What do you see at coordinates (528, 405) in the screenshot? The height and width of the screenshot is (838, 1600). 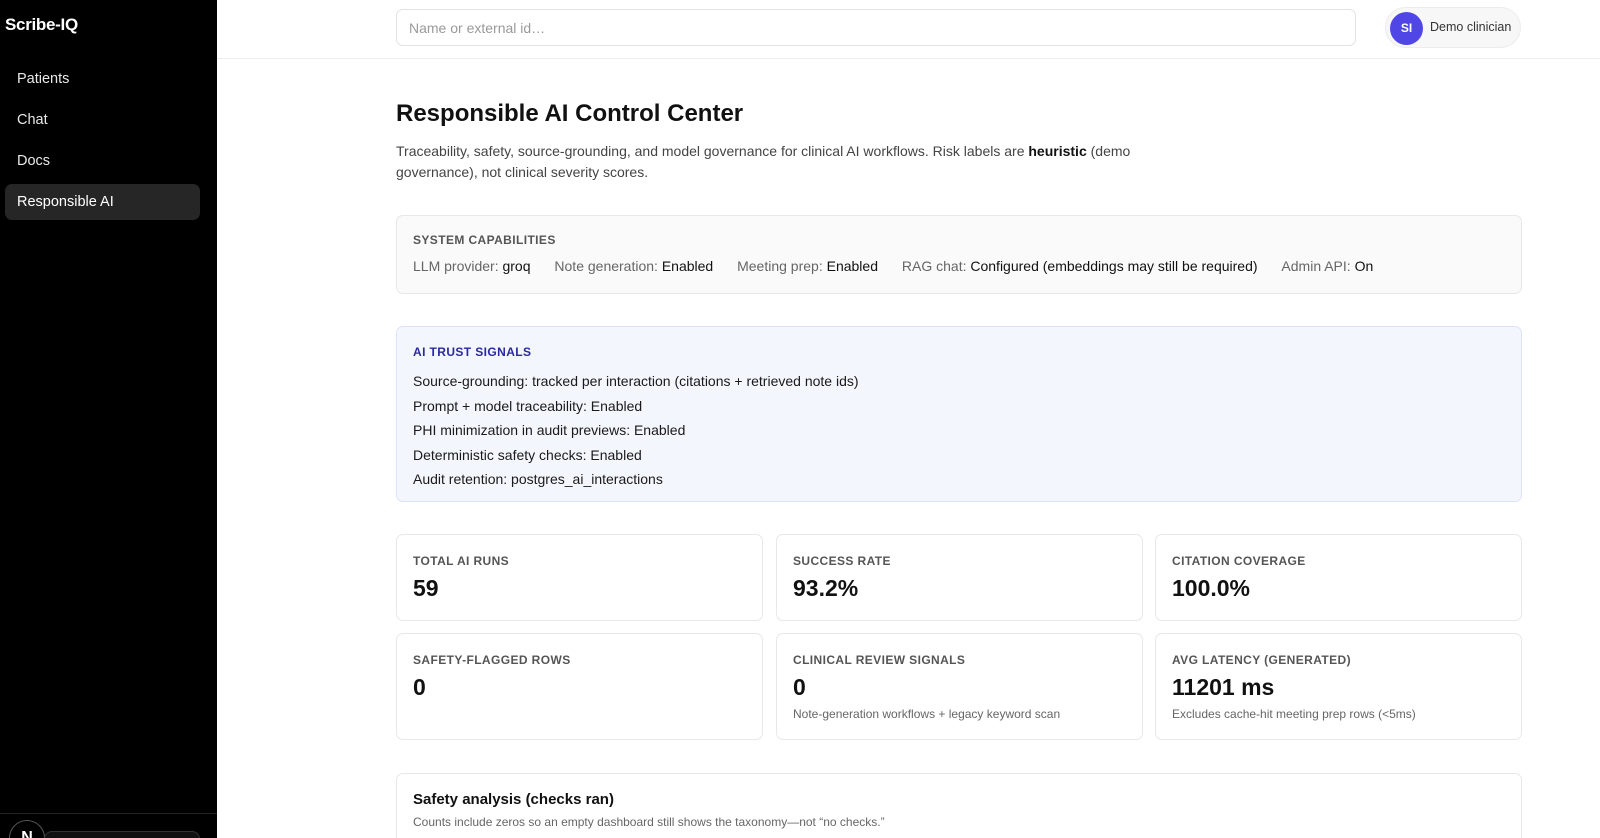 I see `list-item: Prompt + model traceability: Enabled` at bounding box center [528, 405].